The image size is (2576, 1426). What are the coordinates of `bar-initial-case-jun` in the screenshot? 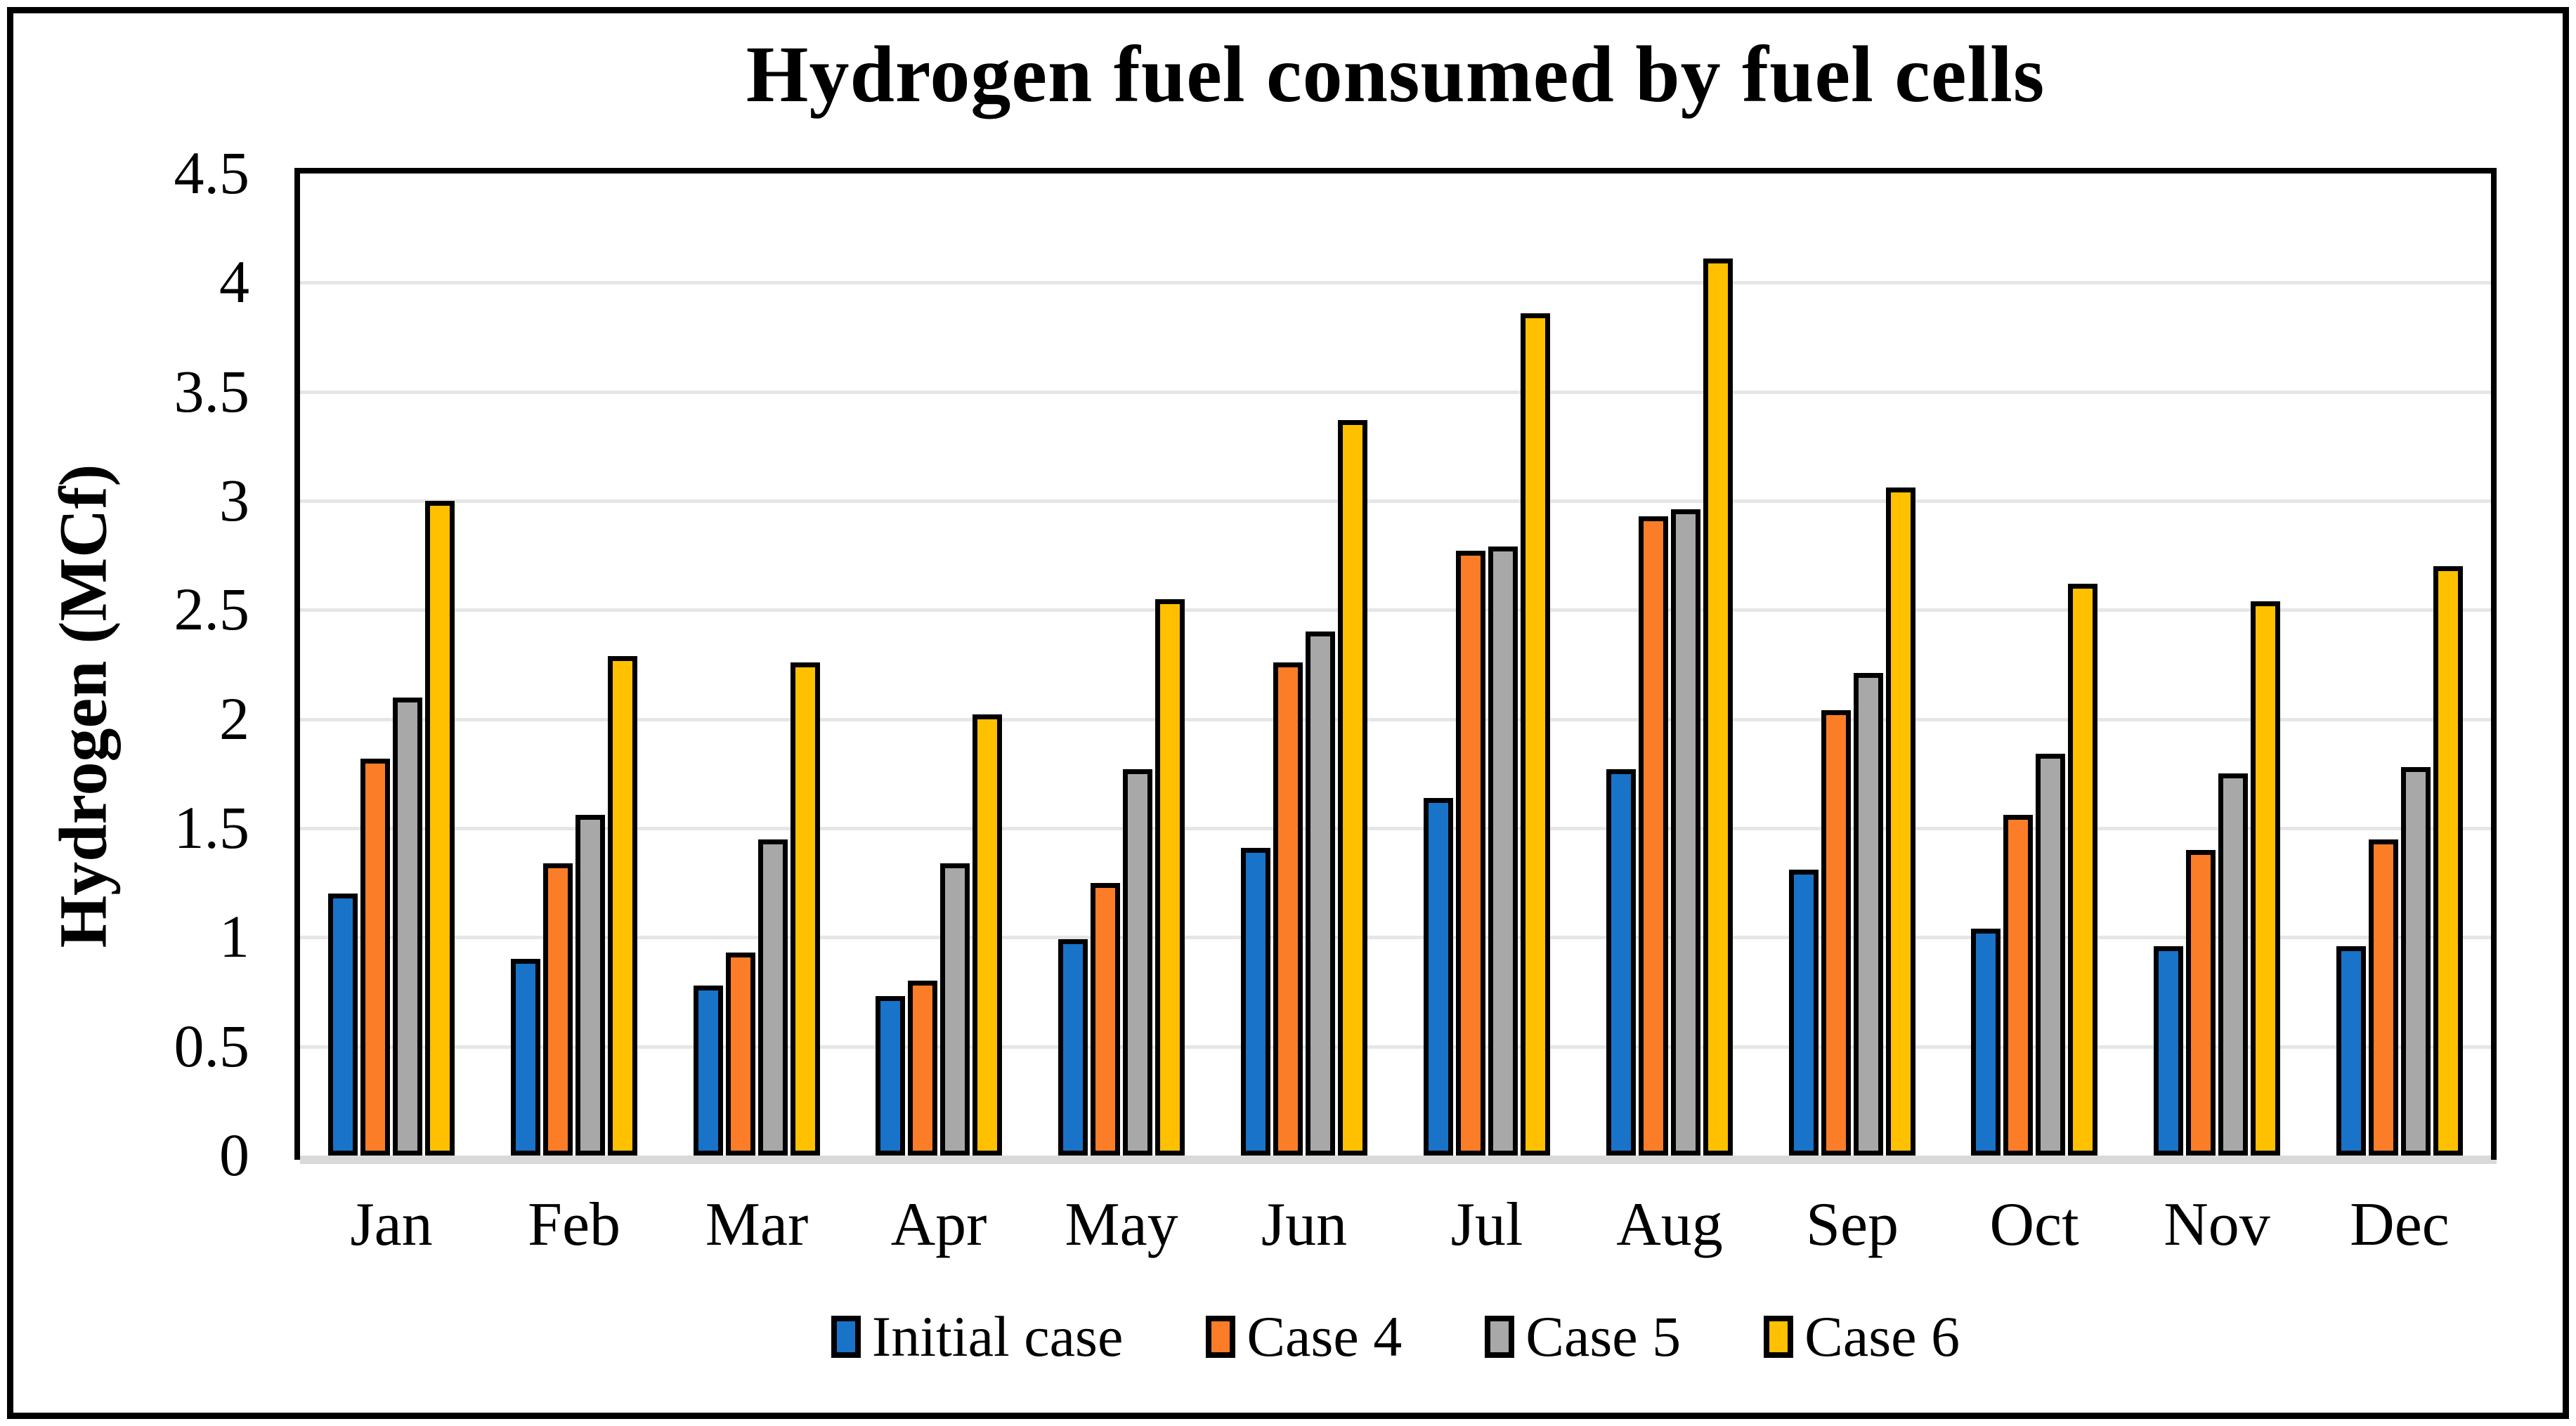 It's located at (1255, 1002).